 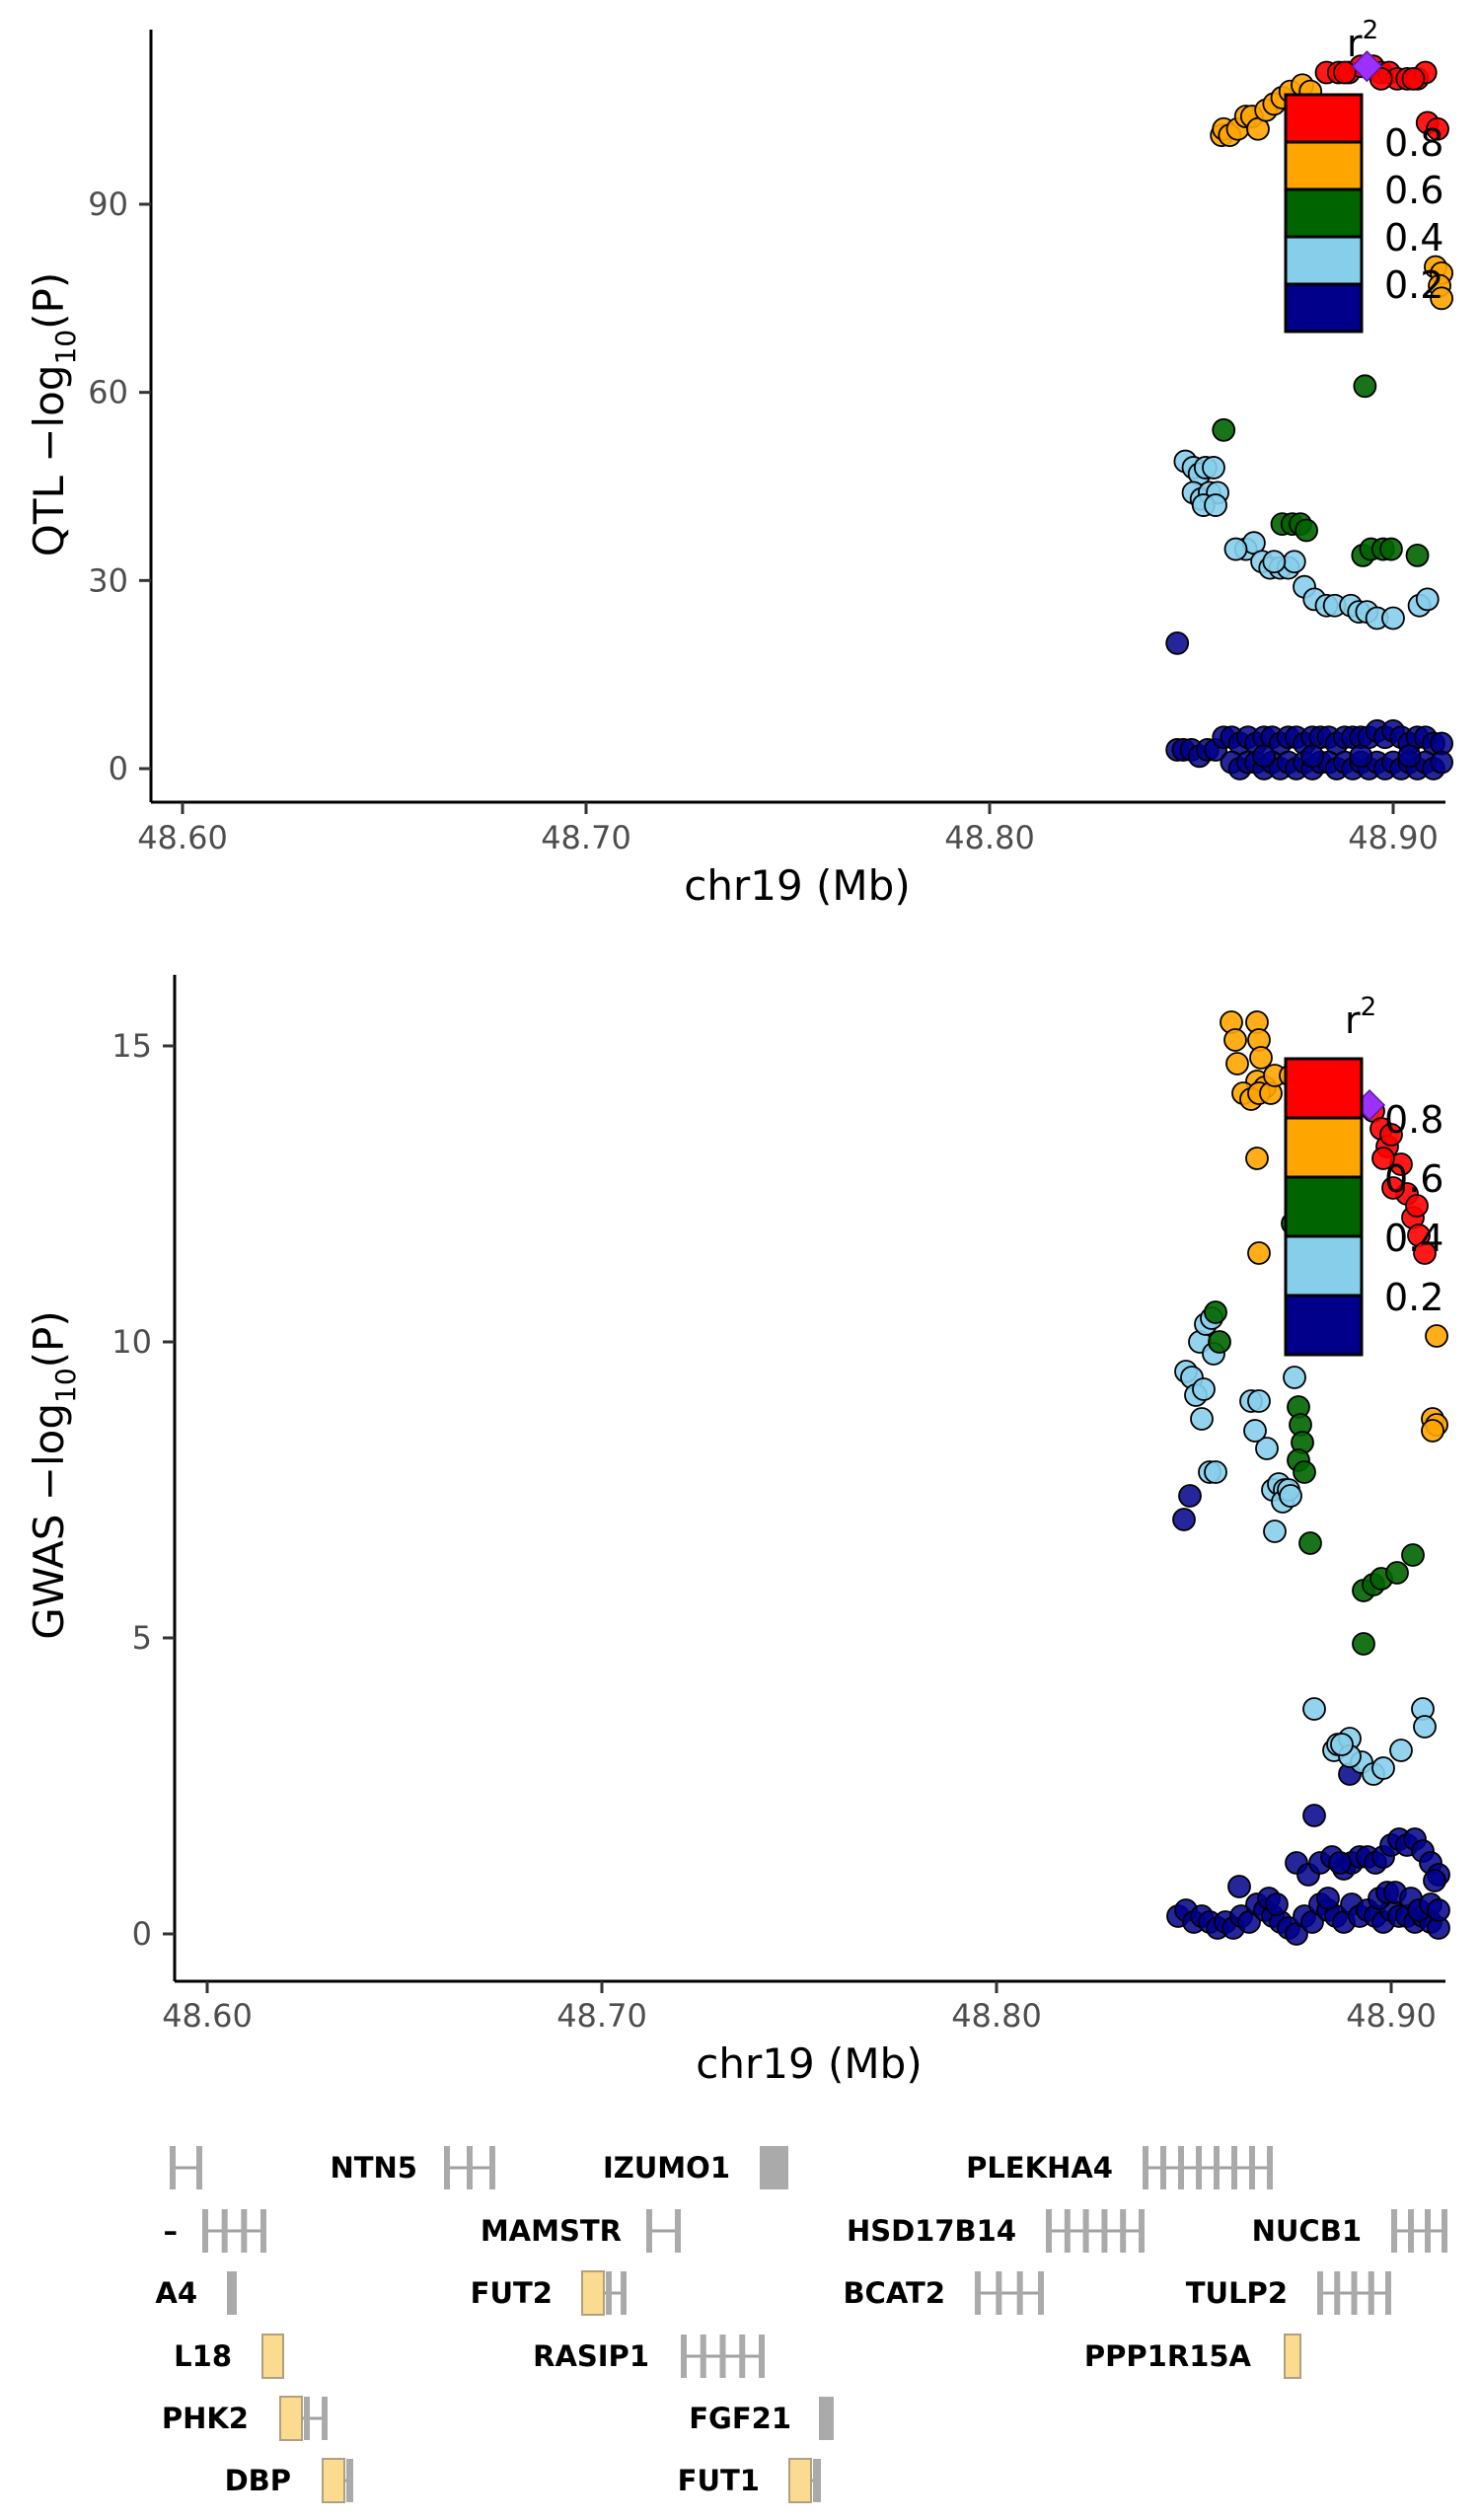 What do you see at coordinates (142, 1638) in the screenshot?
I see `gwas-y-tick-label: 5` at bounding box center [142, 1638].